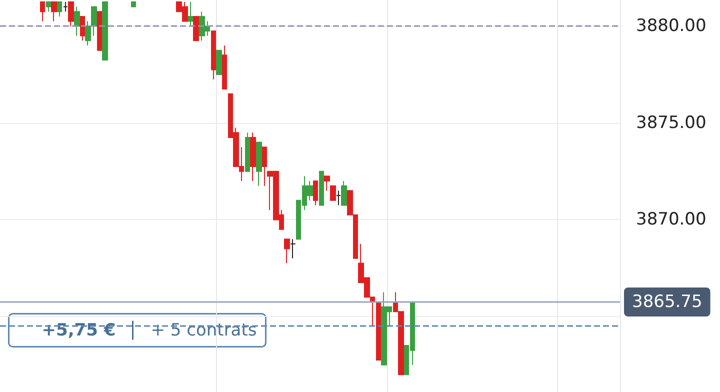 This screenshot has height=392, width=720. I want to click on annotation: +5,75 €, so click(79, 330).